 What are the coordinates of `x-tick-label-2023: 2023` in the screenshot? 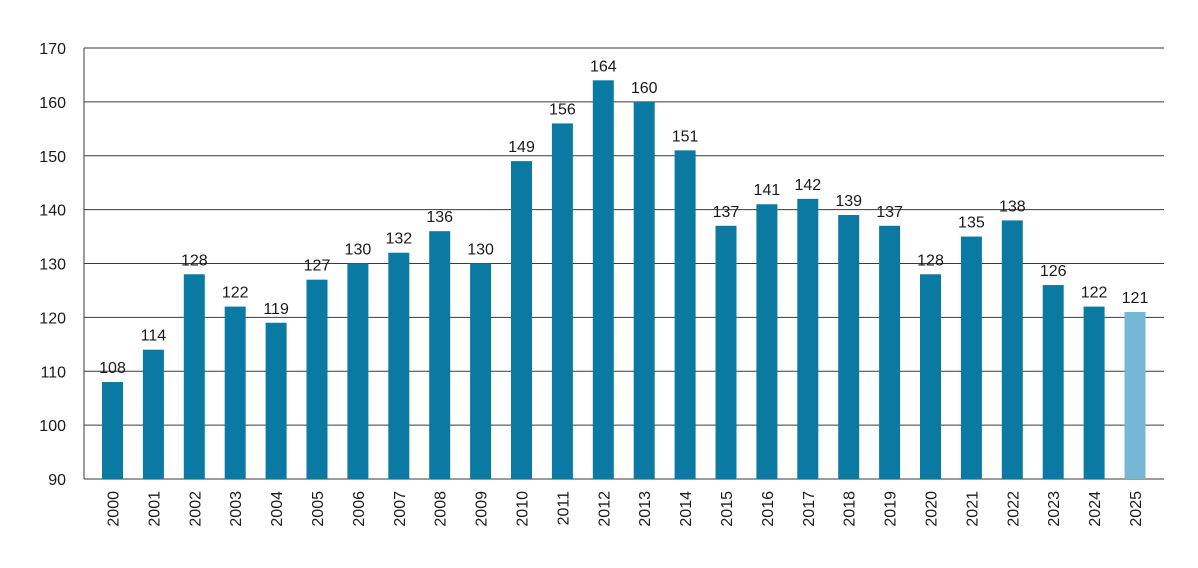 It's located at (1054, 509).